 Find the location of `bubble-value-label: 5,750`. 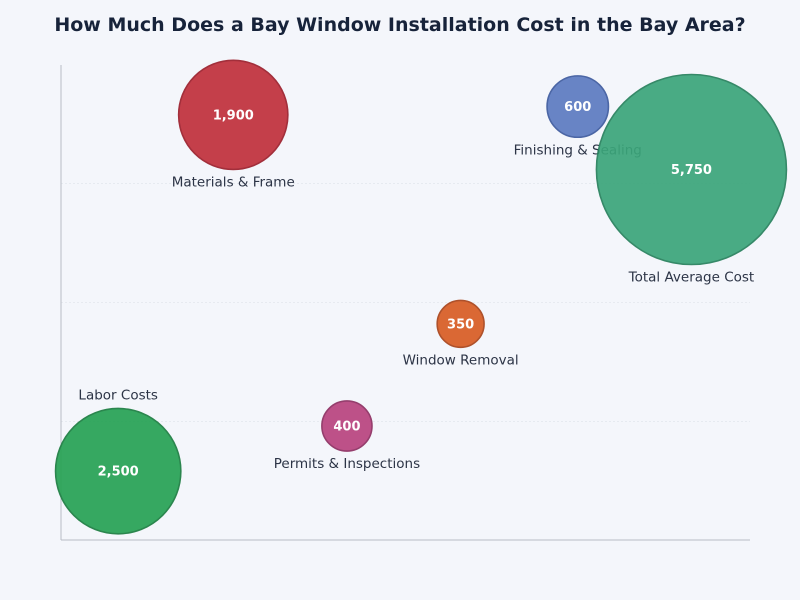

bubble-value-label: 5,750 is located at coordinates (691, 170).